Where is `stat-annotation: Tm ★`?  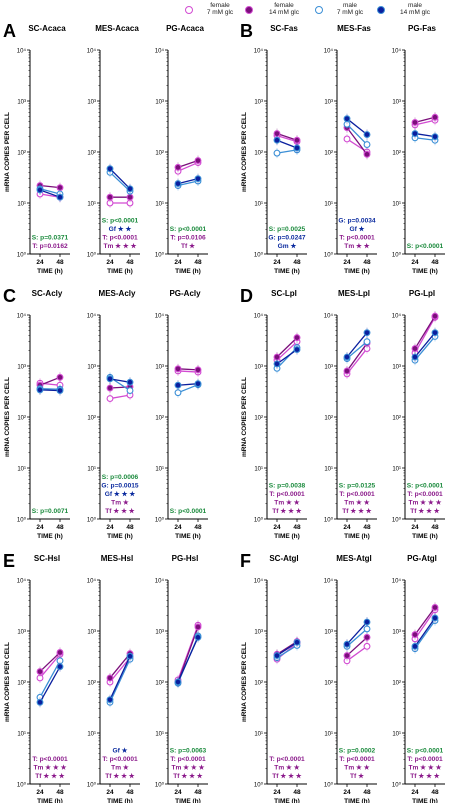 stat-annotation: Tm ★ is located at coordinates (120, 503).